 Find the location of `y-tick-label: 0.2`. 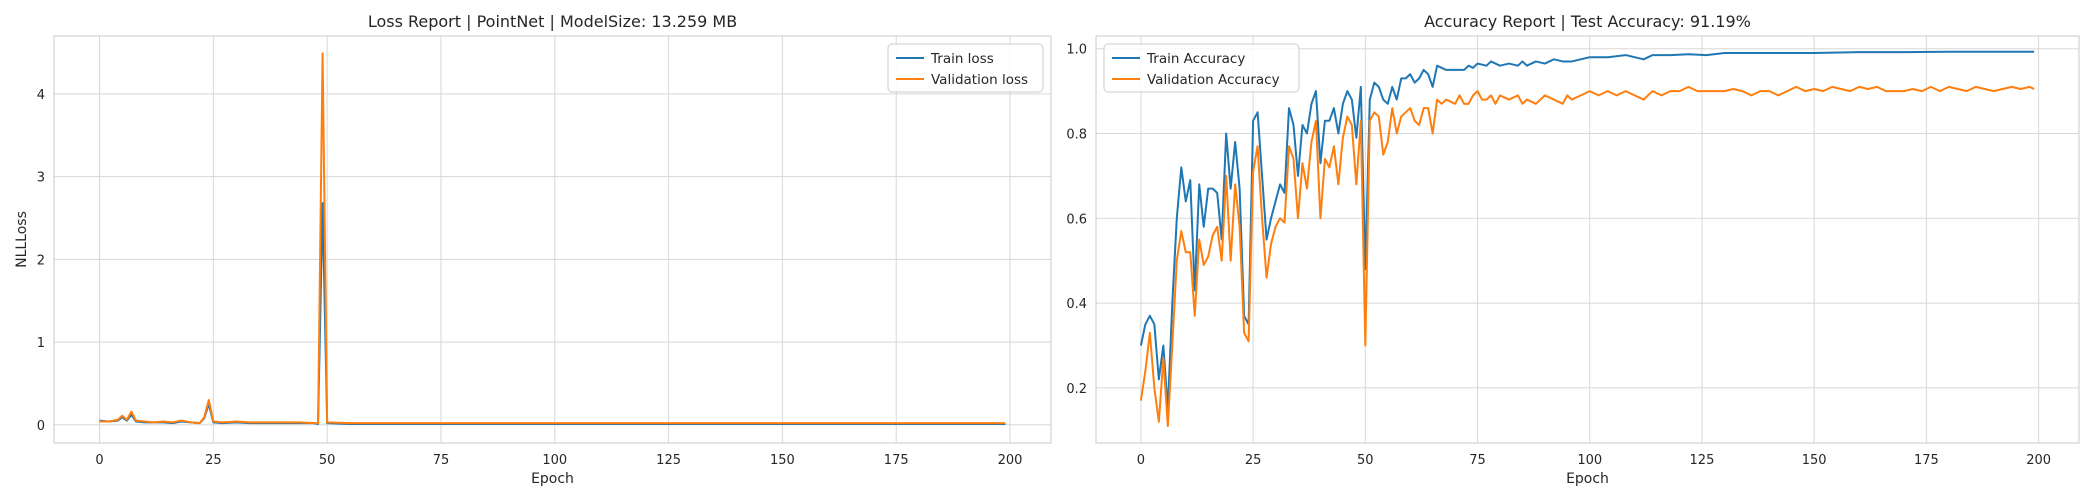

y-tick-label: 0.2 is located at coordinates (1076, 389).